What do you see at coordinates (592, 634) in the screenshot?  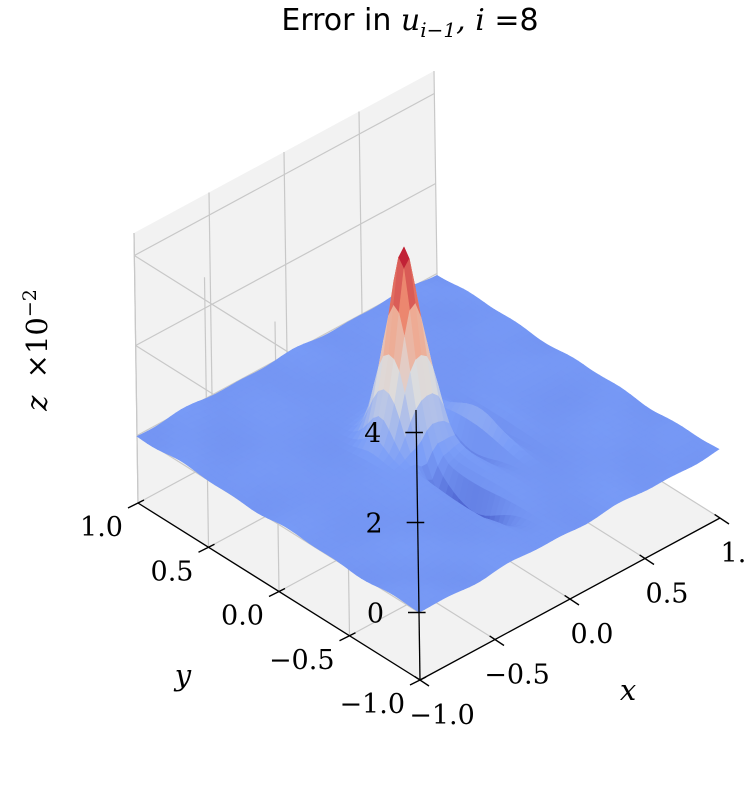 I see `x-tick-label: 0.0` at bounding box center [592, 634].